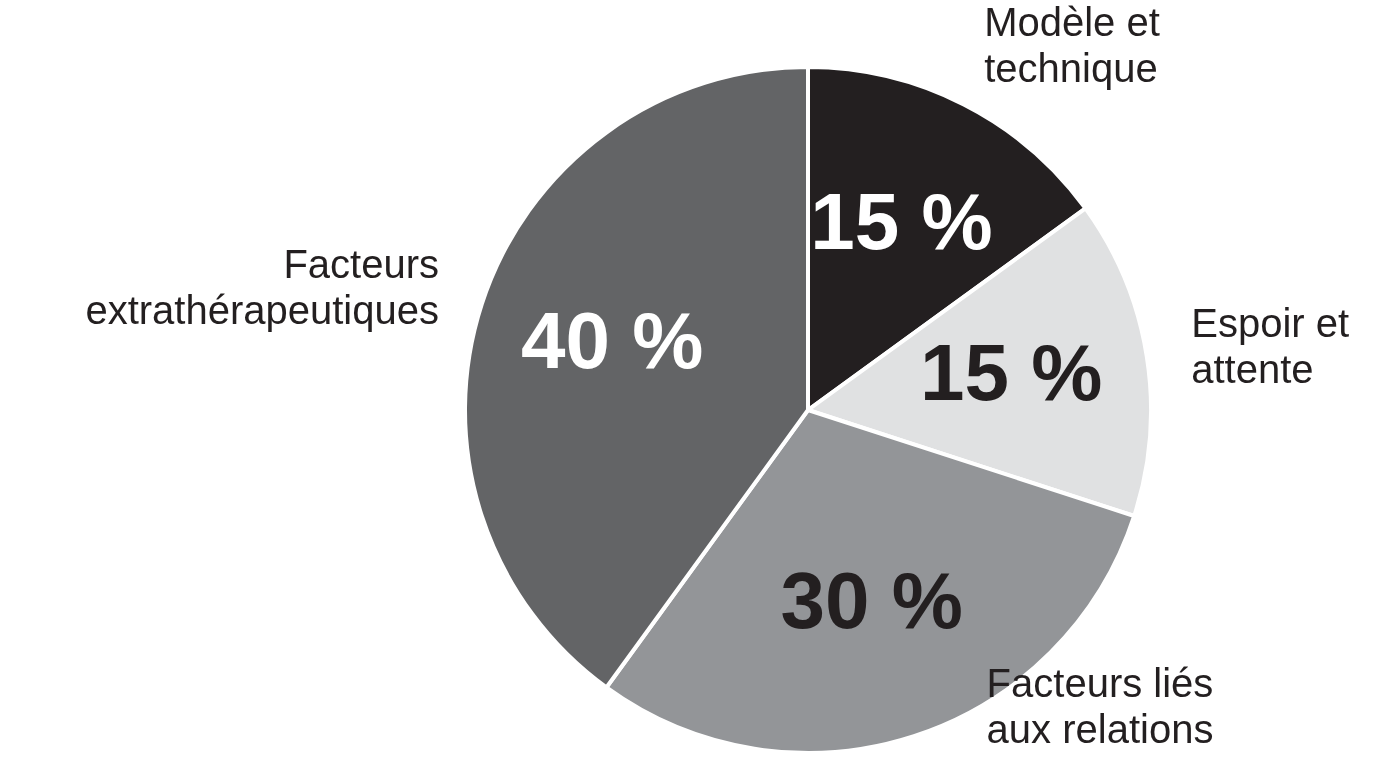  I want to click on slice-label: Facteurs liés aux relations, so click(1100, 706).